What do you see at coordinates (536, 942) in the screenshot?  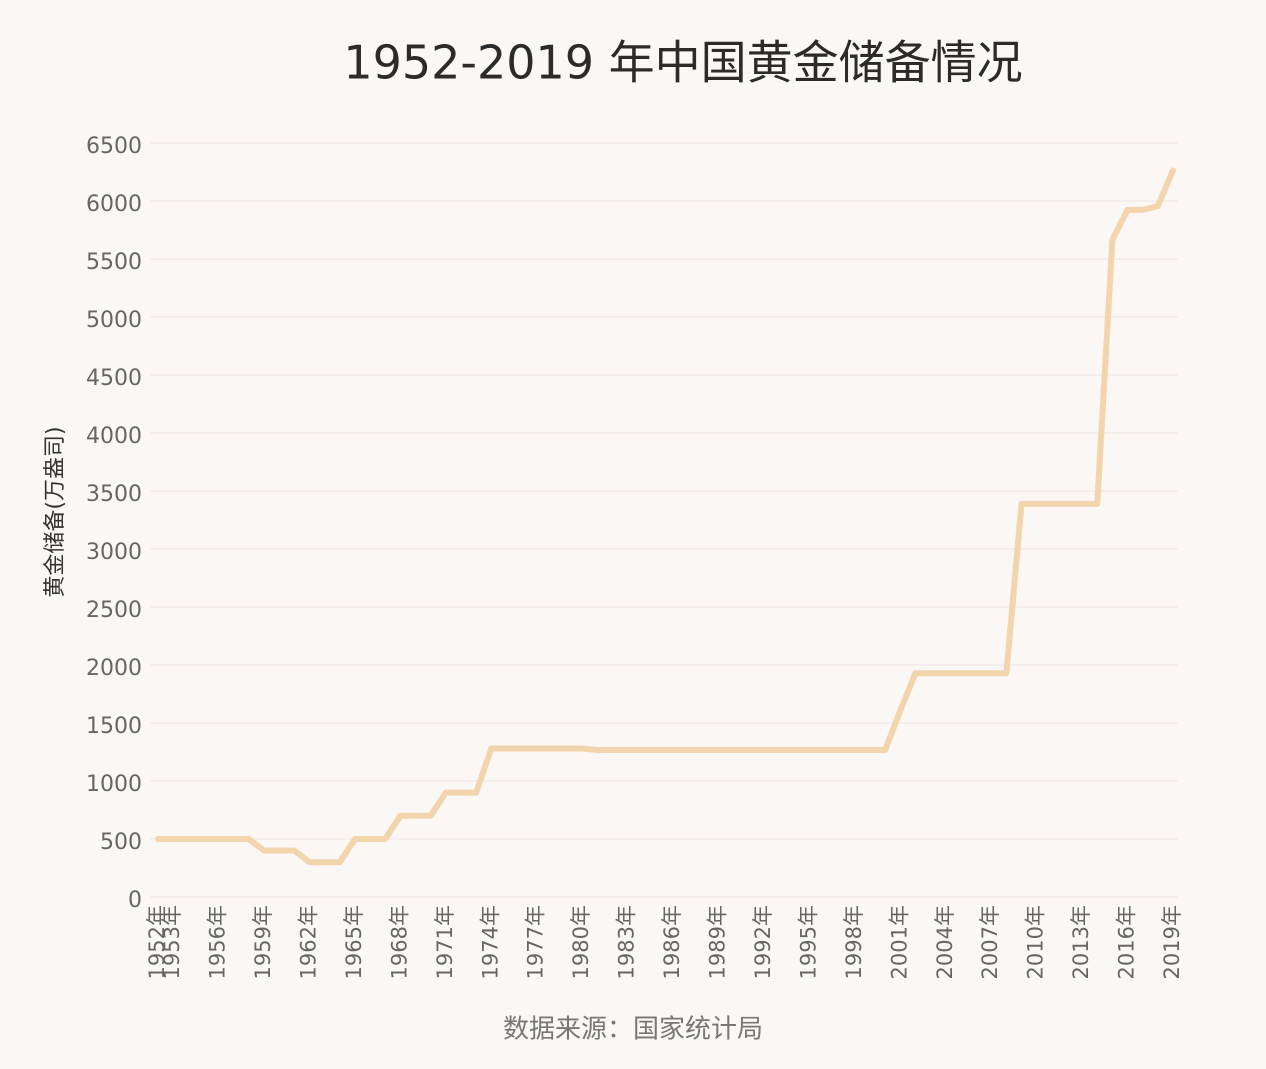 I see `x-tick-label: 1977年` at bounding box center [536, 942].